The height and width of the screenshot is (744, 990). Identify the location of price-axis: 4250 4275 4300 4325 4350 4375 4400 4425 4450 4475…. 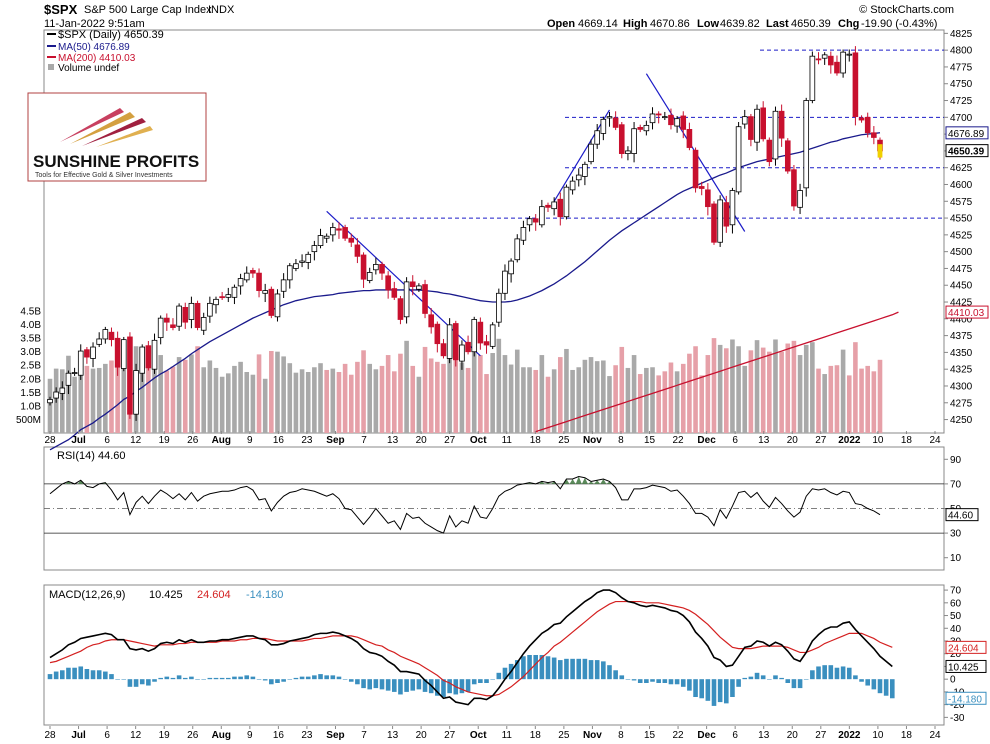
(958, 227).